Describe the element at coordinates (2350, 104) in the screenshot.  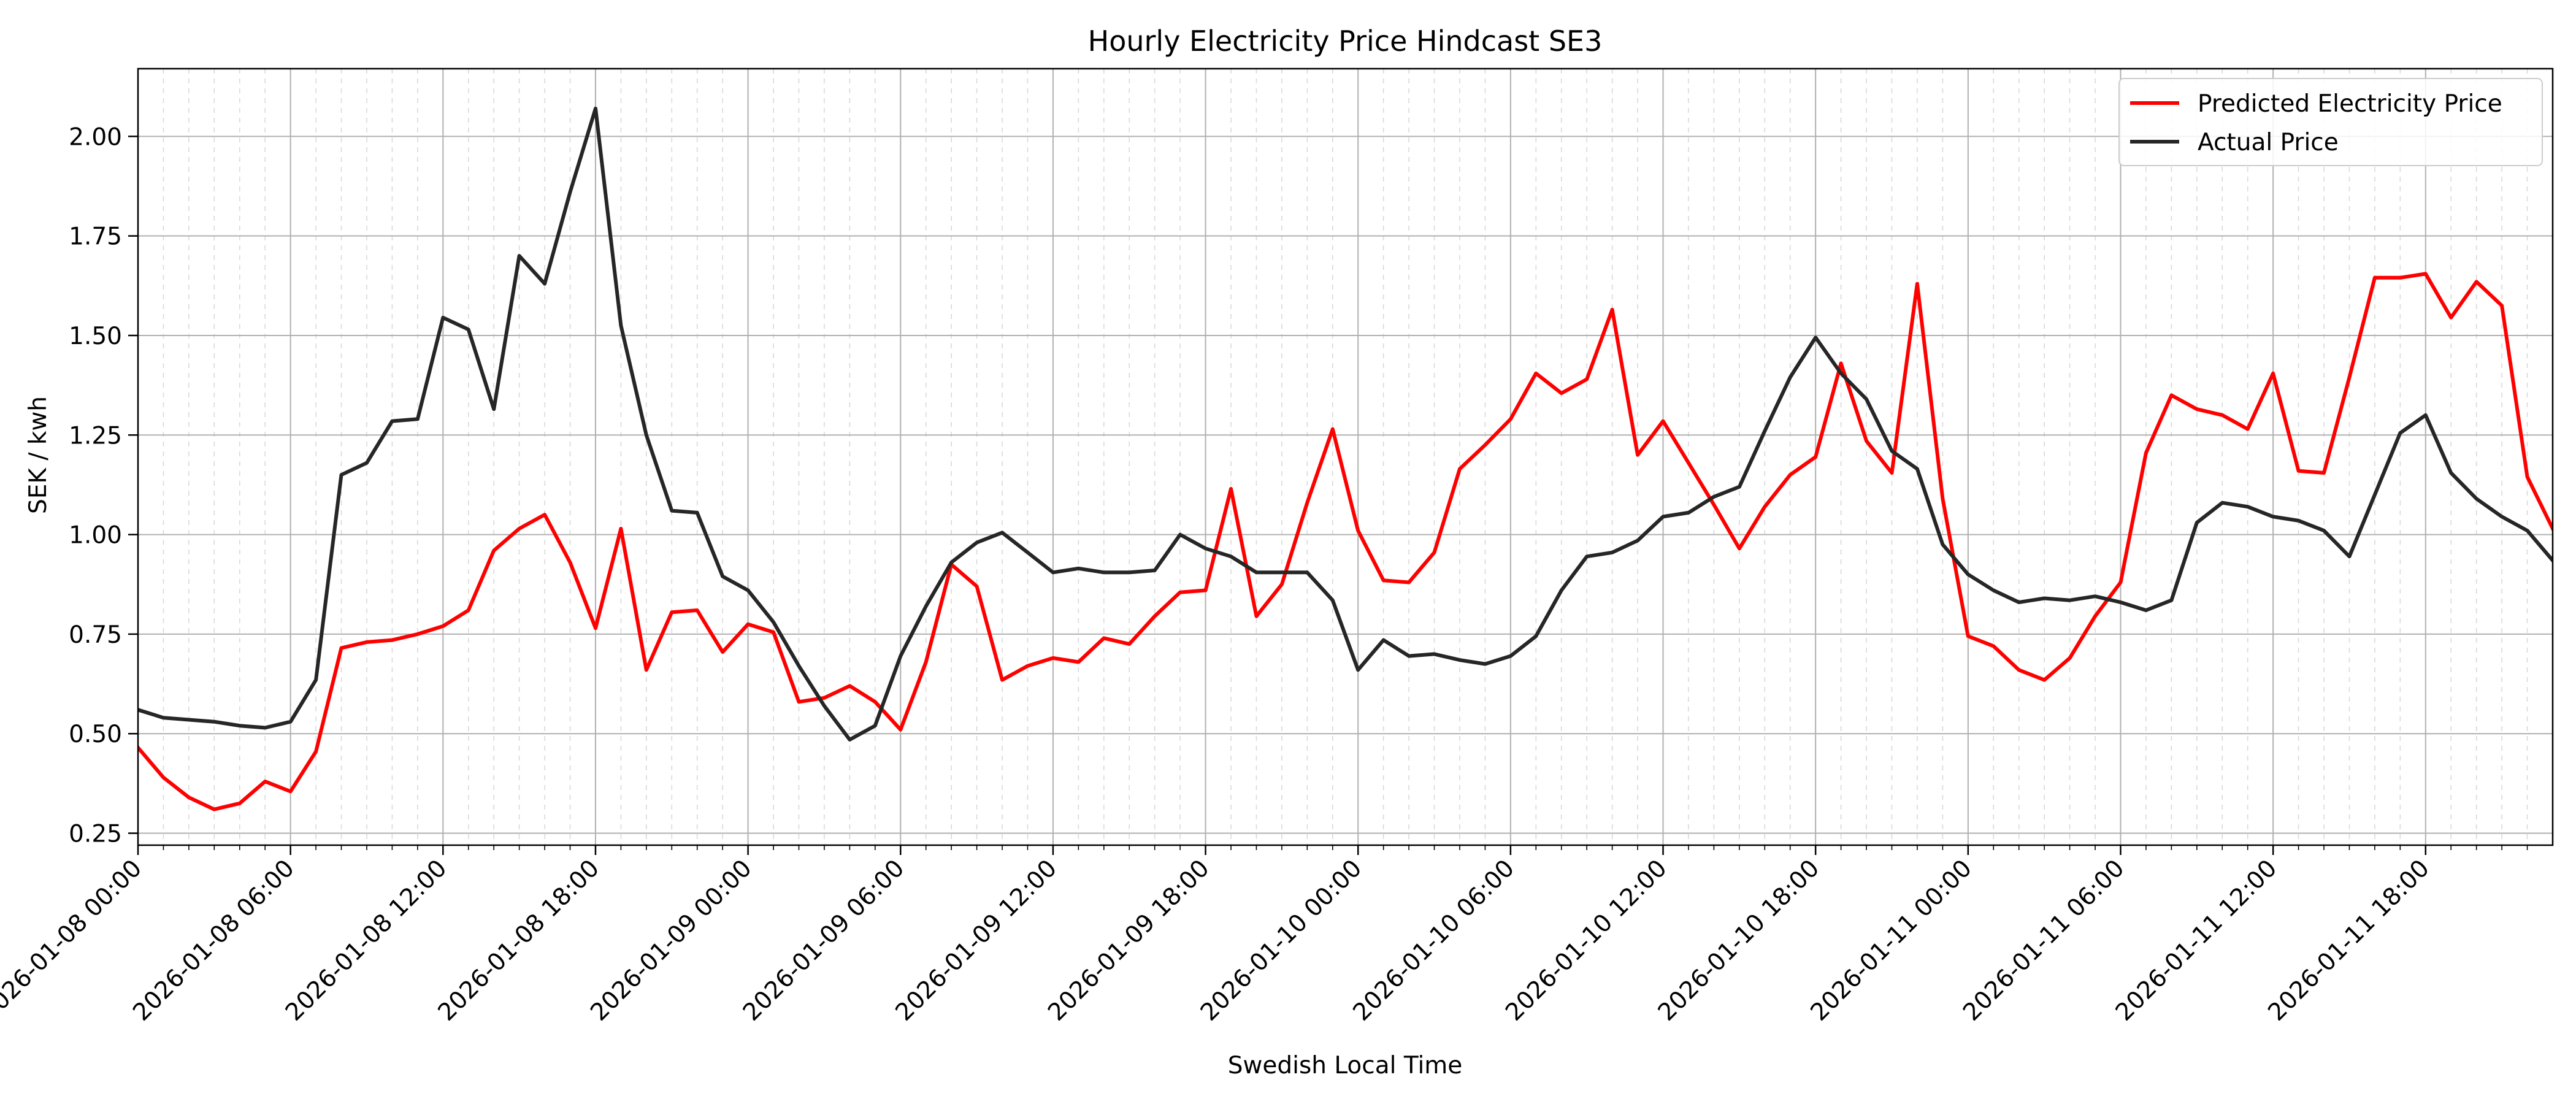
I see `legend-label: Predicted Electricity Price` at that location.